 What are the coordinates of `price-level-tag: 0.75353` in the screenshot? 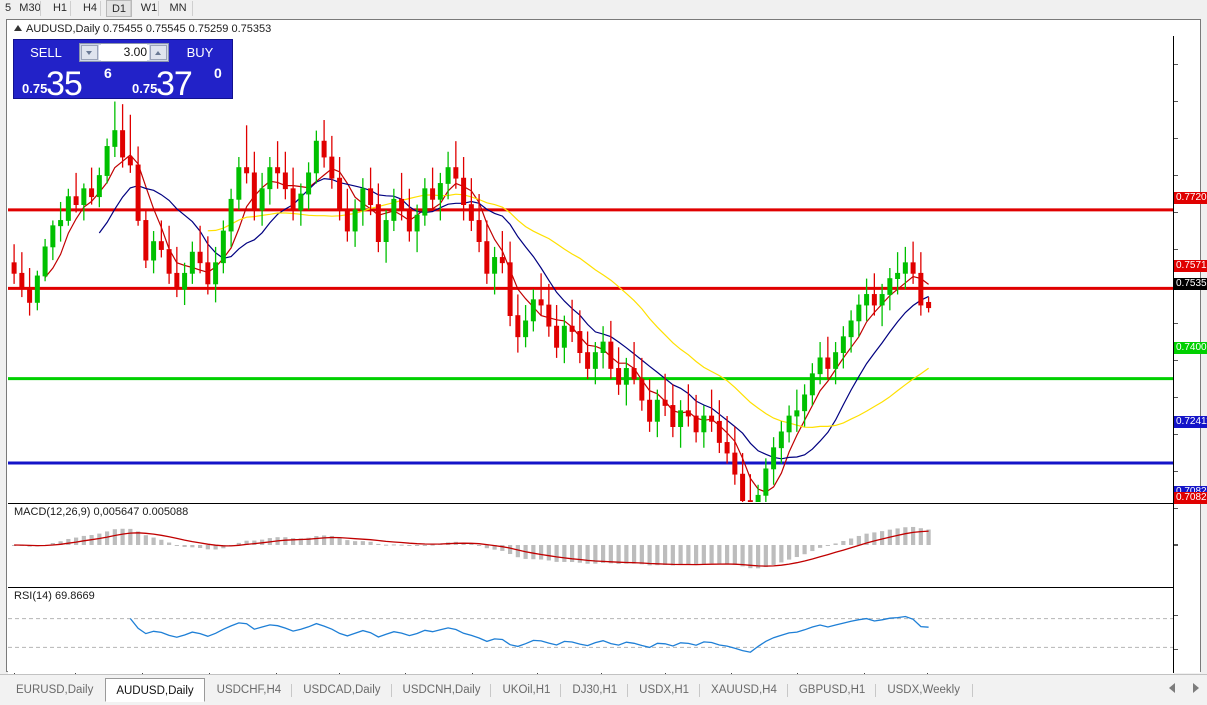 It's located at (1190, 284).